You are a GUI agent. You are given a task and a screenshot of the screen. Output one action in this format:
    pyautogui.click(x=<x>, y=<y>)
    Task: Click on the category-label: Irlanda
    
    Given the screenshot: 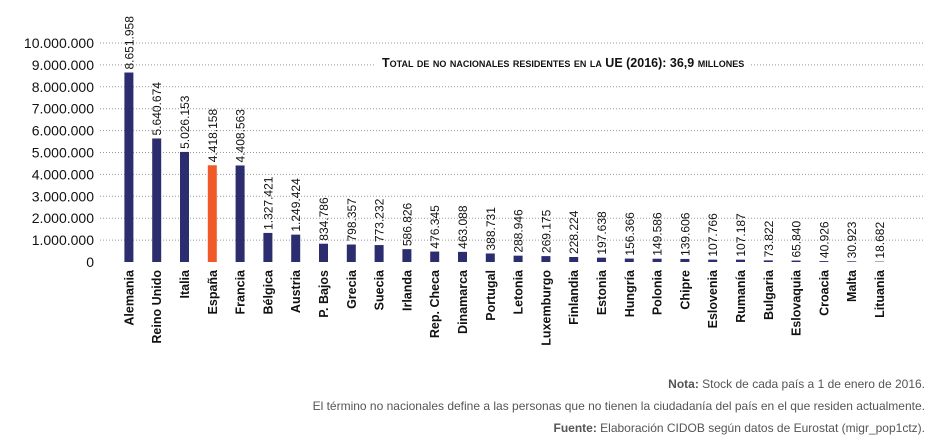 What is the action you would take?
    pyautogui.click(x=407, y=290)
    